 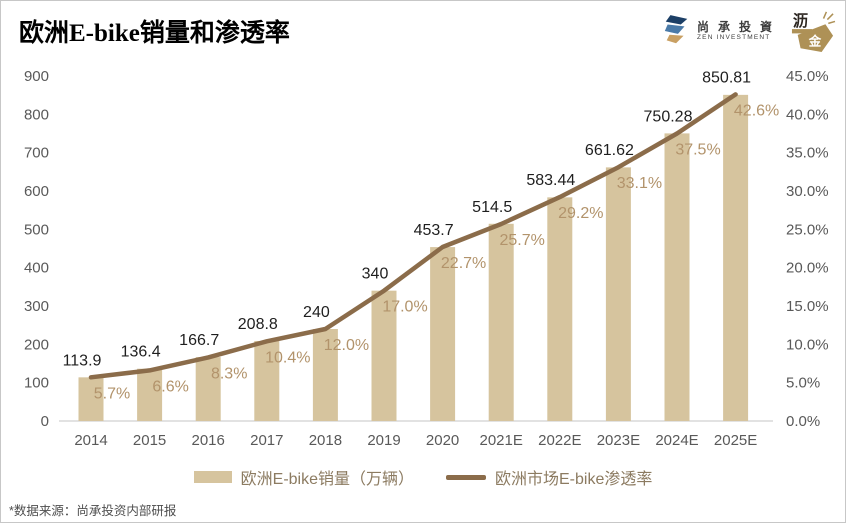 What do you see at coordinates (434, 230) in the screenshot?
I see `bar-value-label: 453.7` at bounding box center [434, 230].